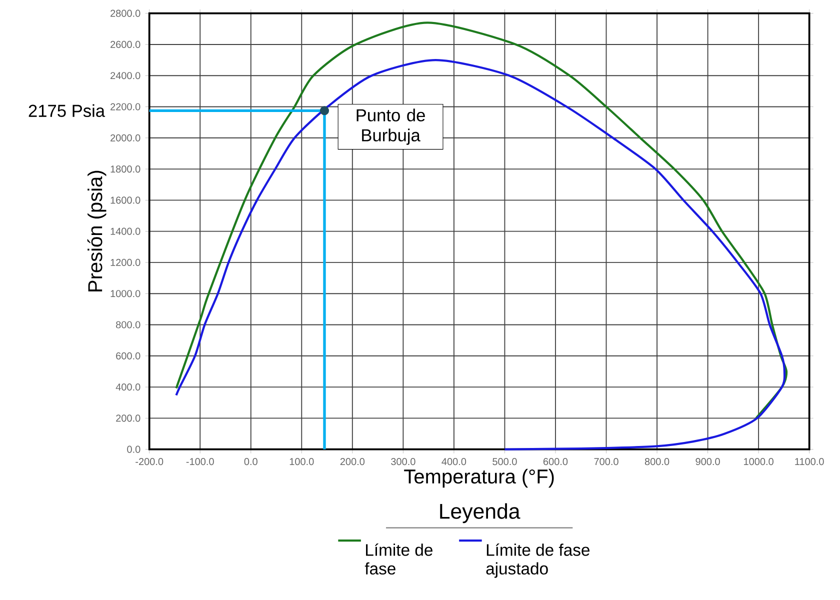  What do you see at coordinates (390, 126) in the screenshot?
I see `annotation: Punto de Burbuja` at bounding box center [390, 126].